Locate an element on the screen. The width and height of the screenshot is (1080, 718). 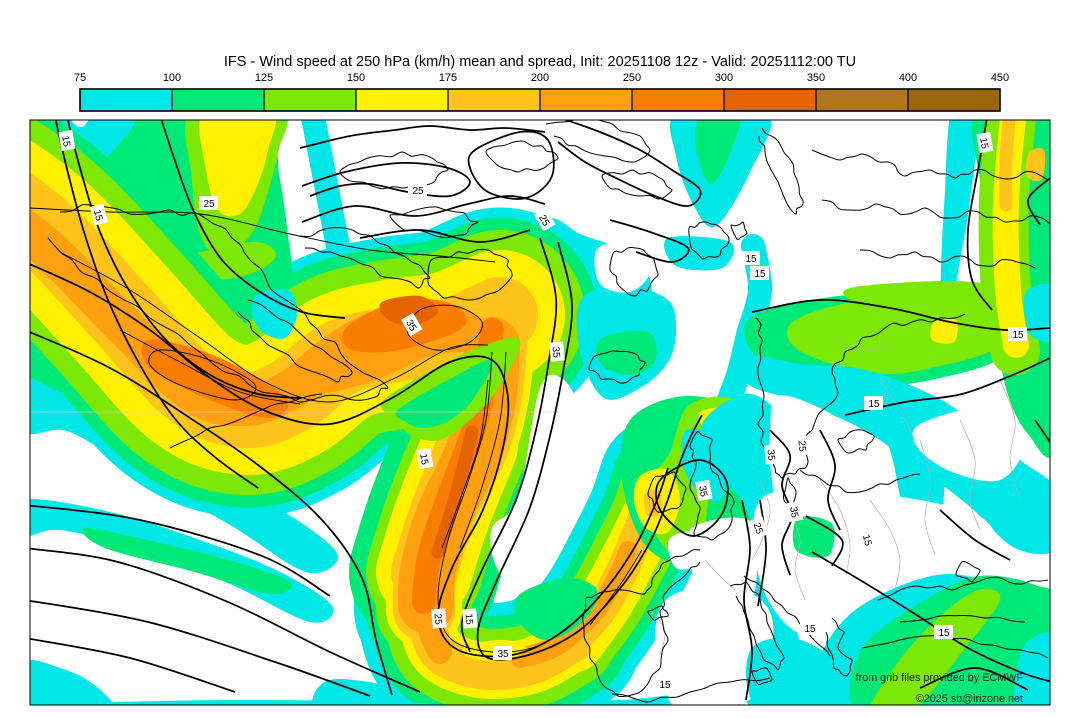
svg-text: 350 is located at coordinates (816, 78).